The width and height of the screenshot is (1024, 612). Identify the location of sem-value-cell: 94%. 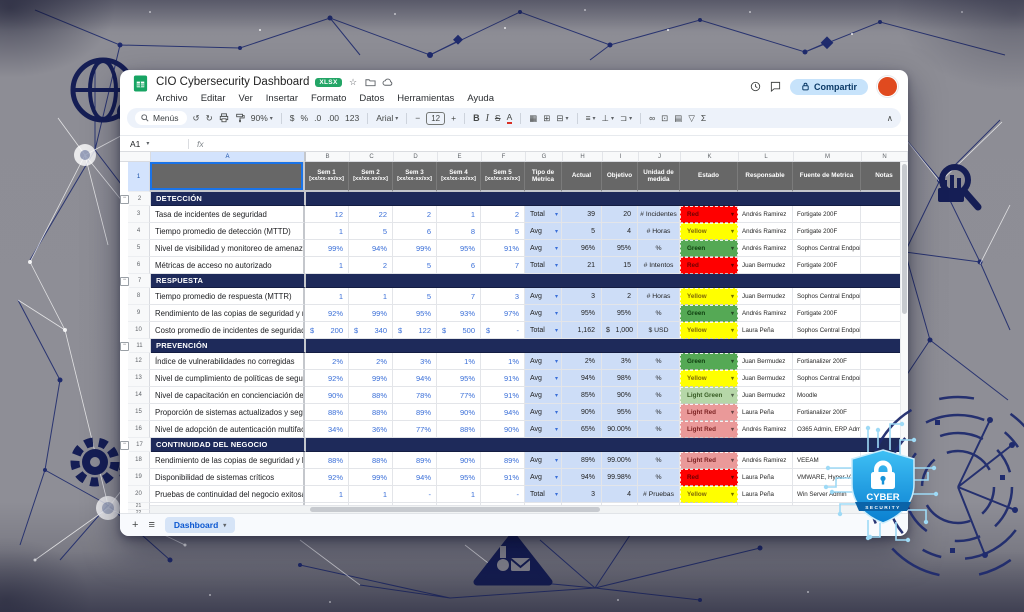
(415, 477).